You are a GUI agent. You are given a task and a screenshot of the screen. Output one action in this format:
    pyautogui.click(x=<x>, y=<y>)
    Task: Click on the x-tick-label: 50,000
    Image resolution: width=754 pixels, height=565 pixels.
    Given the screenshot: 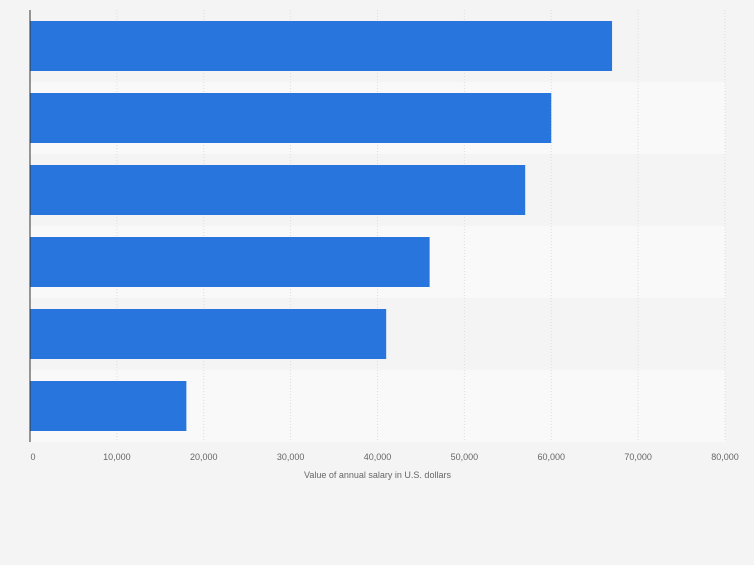 What is the action you would take?
    pyautogui.click(x=465, y=457)
    